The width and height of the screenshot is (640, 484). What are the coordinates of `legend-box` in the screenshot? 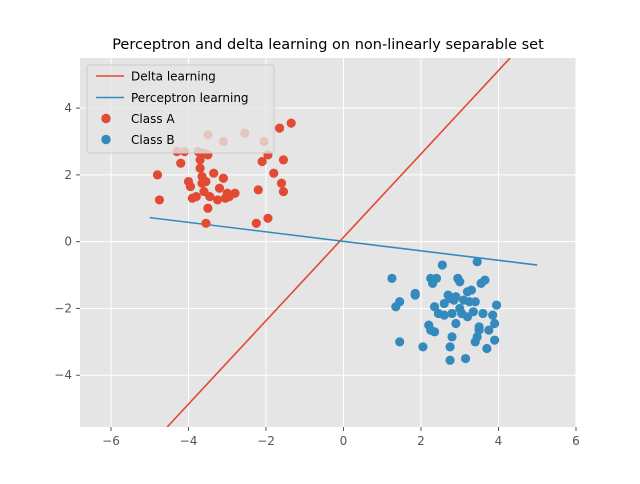 It's located at (180, 109).